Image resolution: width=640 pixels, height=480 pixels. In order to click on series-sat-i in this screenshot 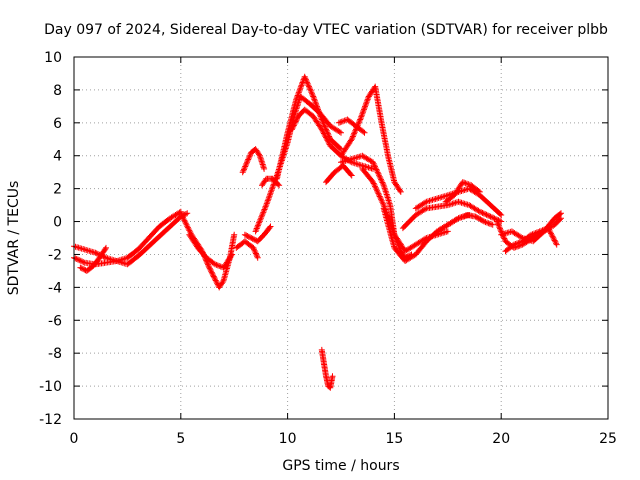, I will do `click(271, 182)`.